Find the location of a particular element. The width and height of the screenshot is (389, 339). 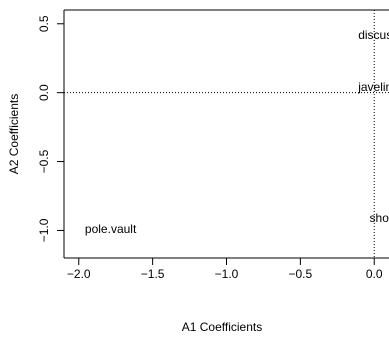

x-tick-label: −0.5 is located at coordinates (301, 274).